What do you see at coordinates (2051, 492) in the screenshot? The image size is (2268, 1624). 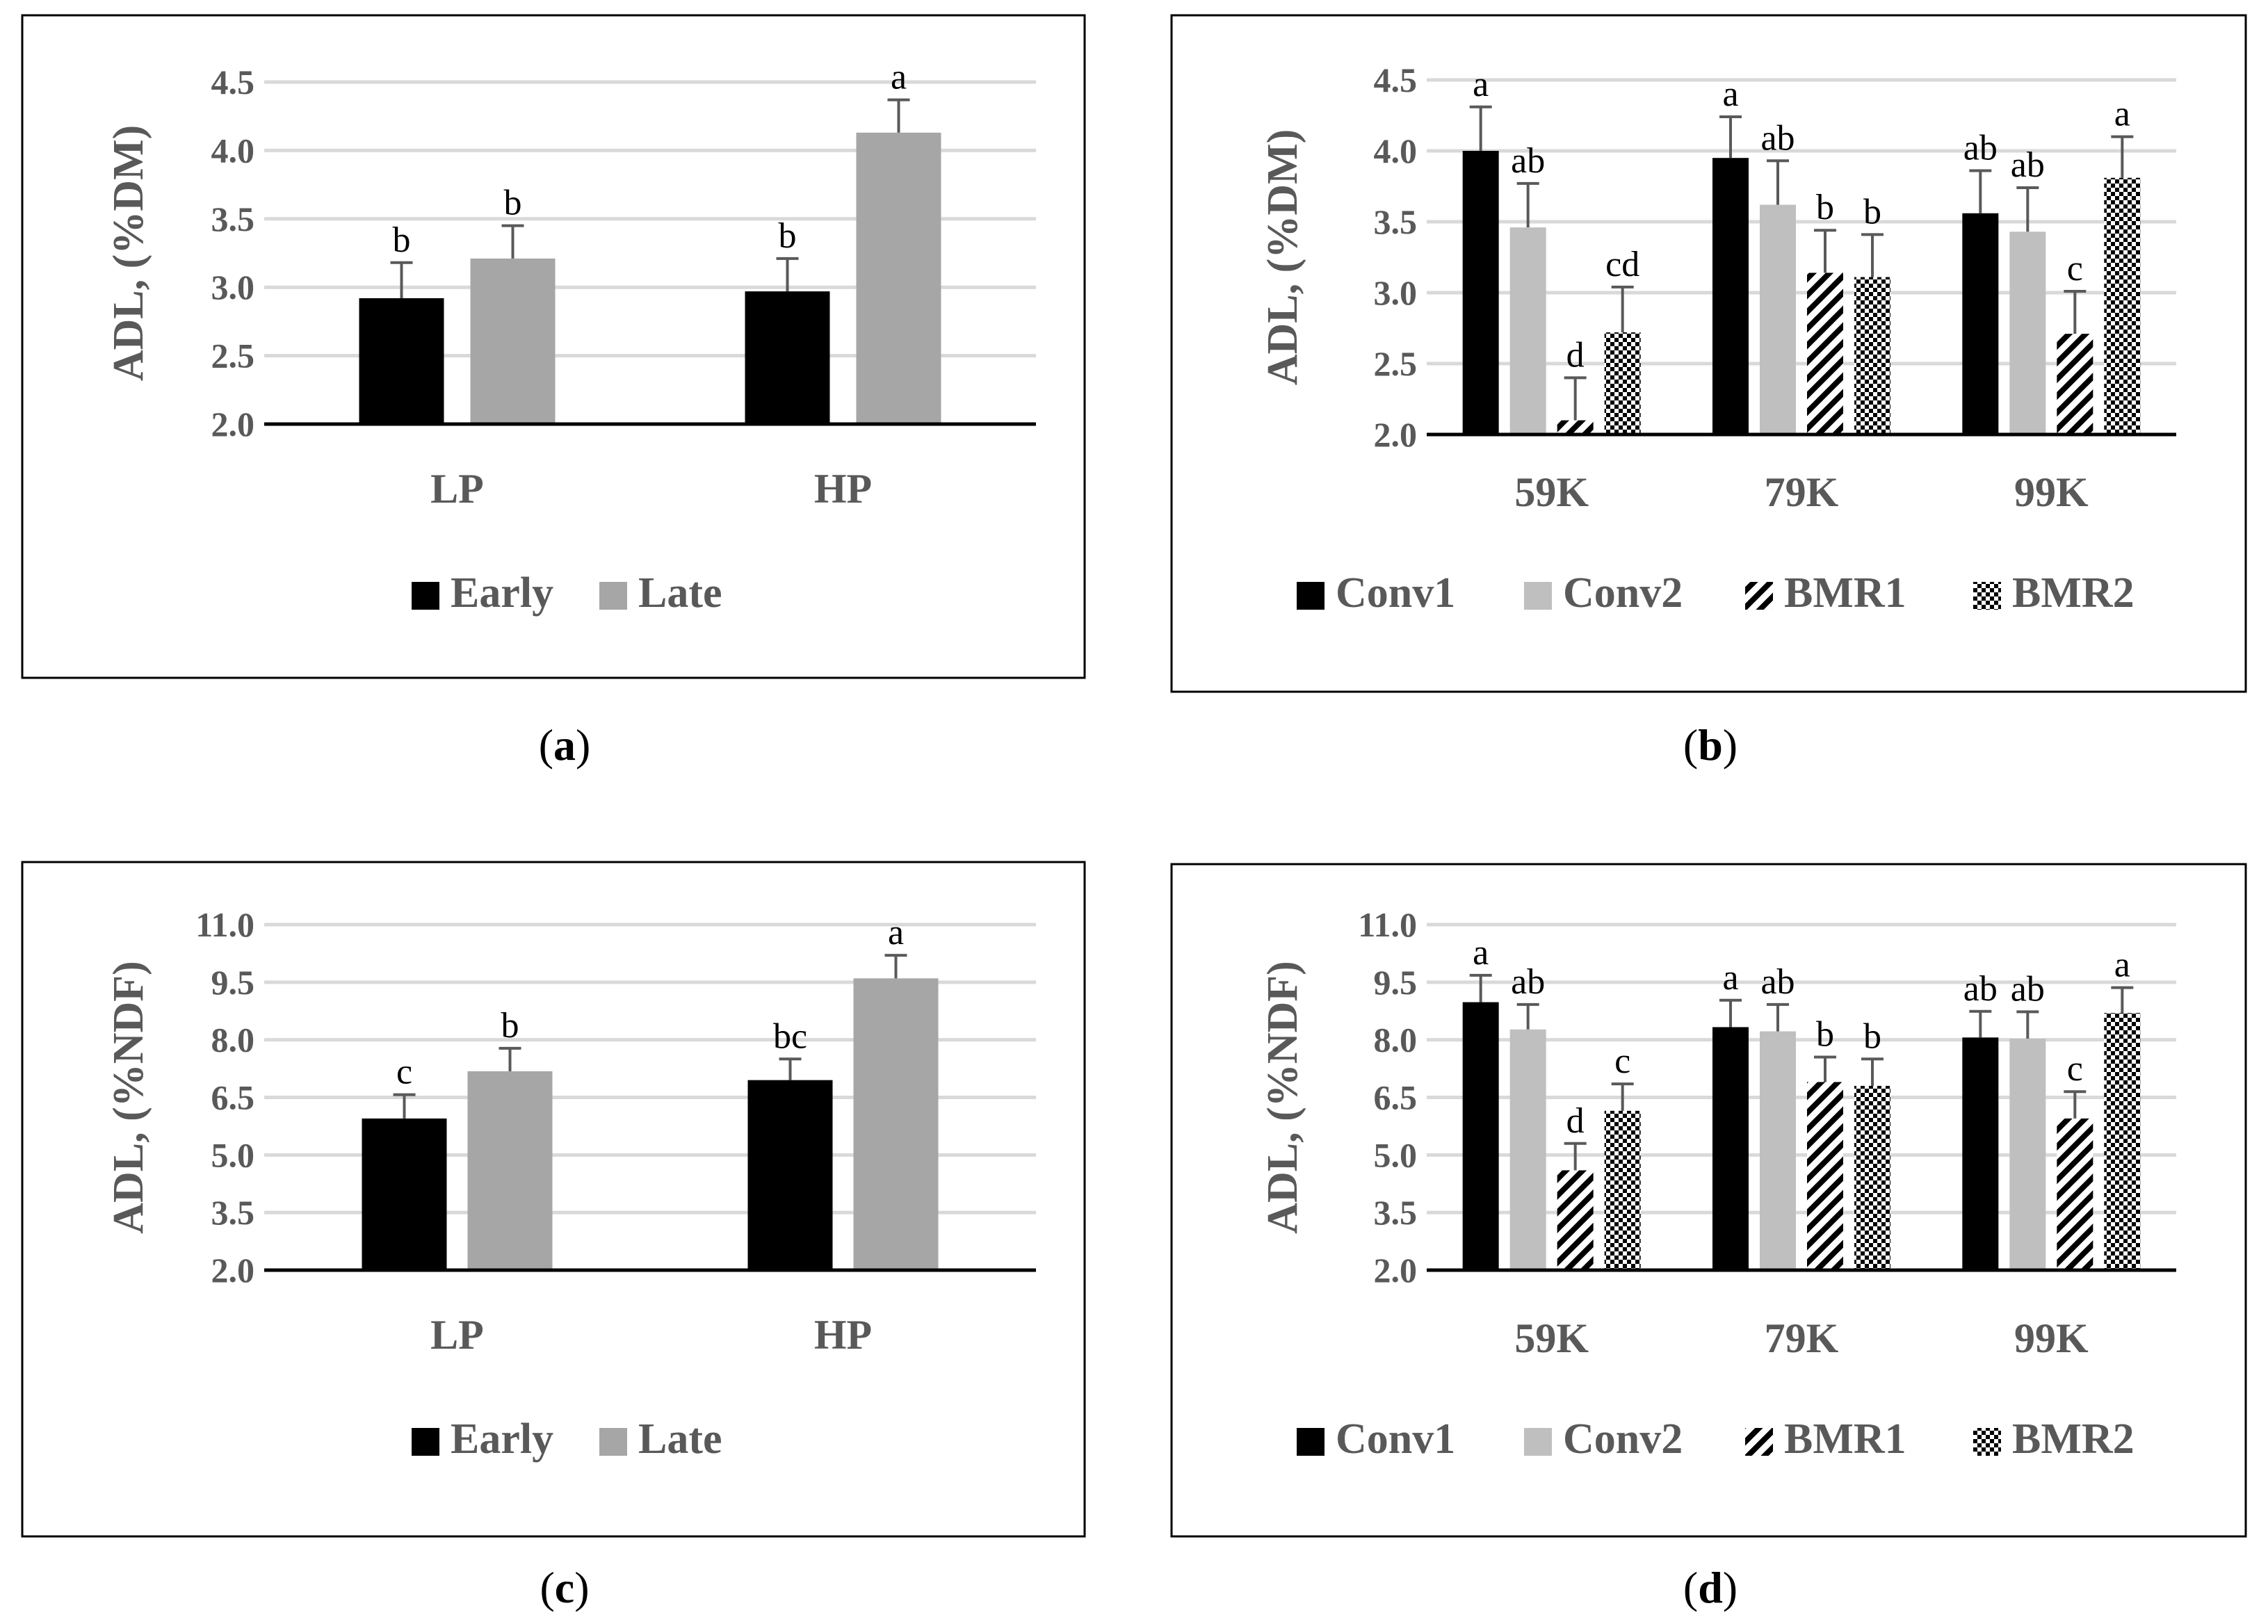 I see `x-category-label: 99K` at bounding box center [2051, 492].